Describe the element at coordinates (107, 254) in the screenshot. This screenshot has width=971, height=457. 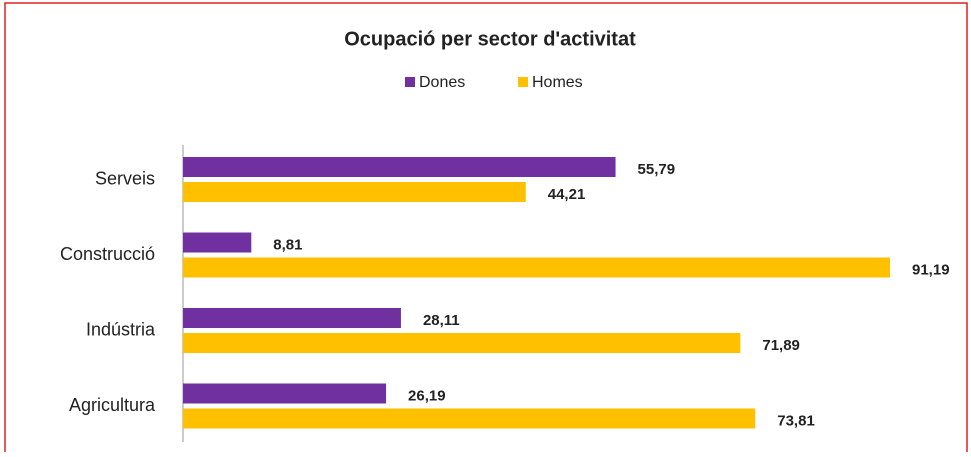
I see `category-label: Construcció` at that location.